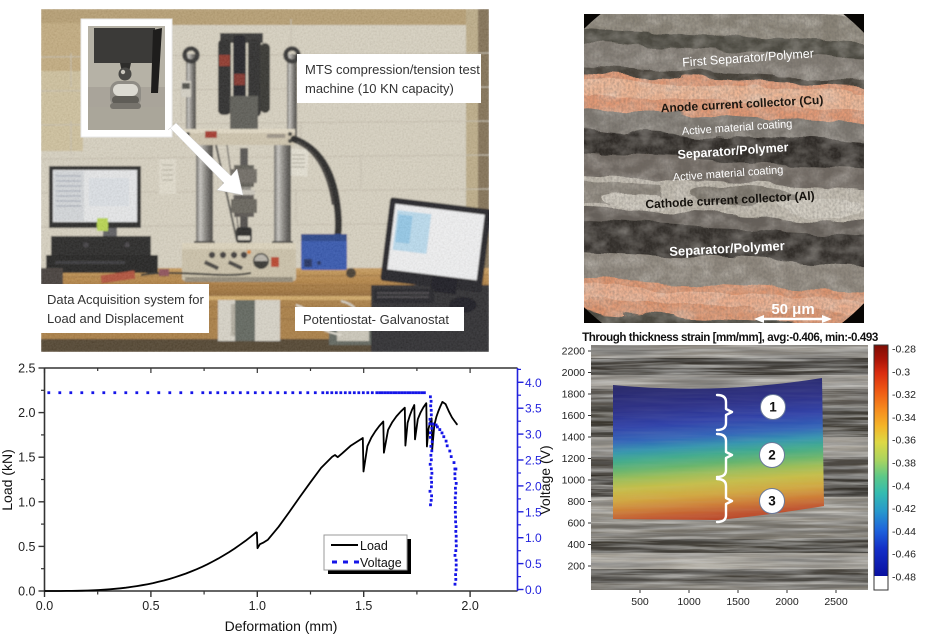 This screenshot has width=930, height=644. I want to click on svg-text: -0.4, so click(901, 486).